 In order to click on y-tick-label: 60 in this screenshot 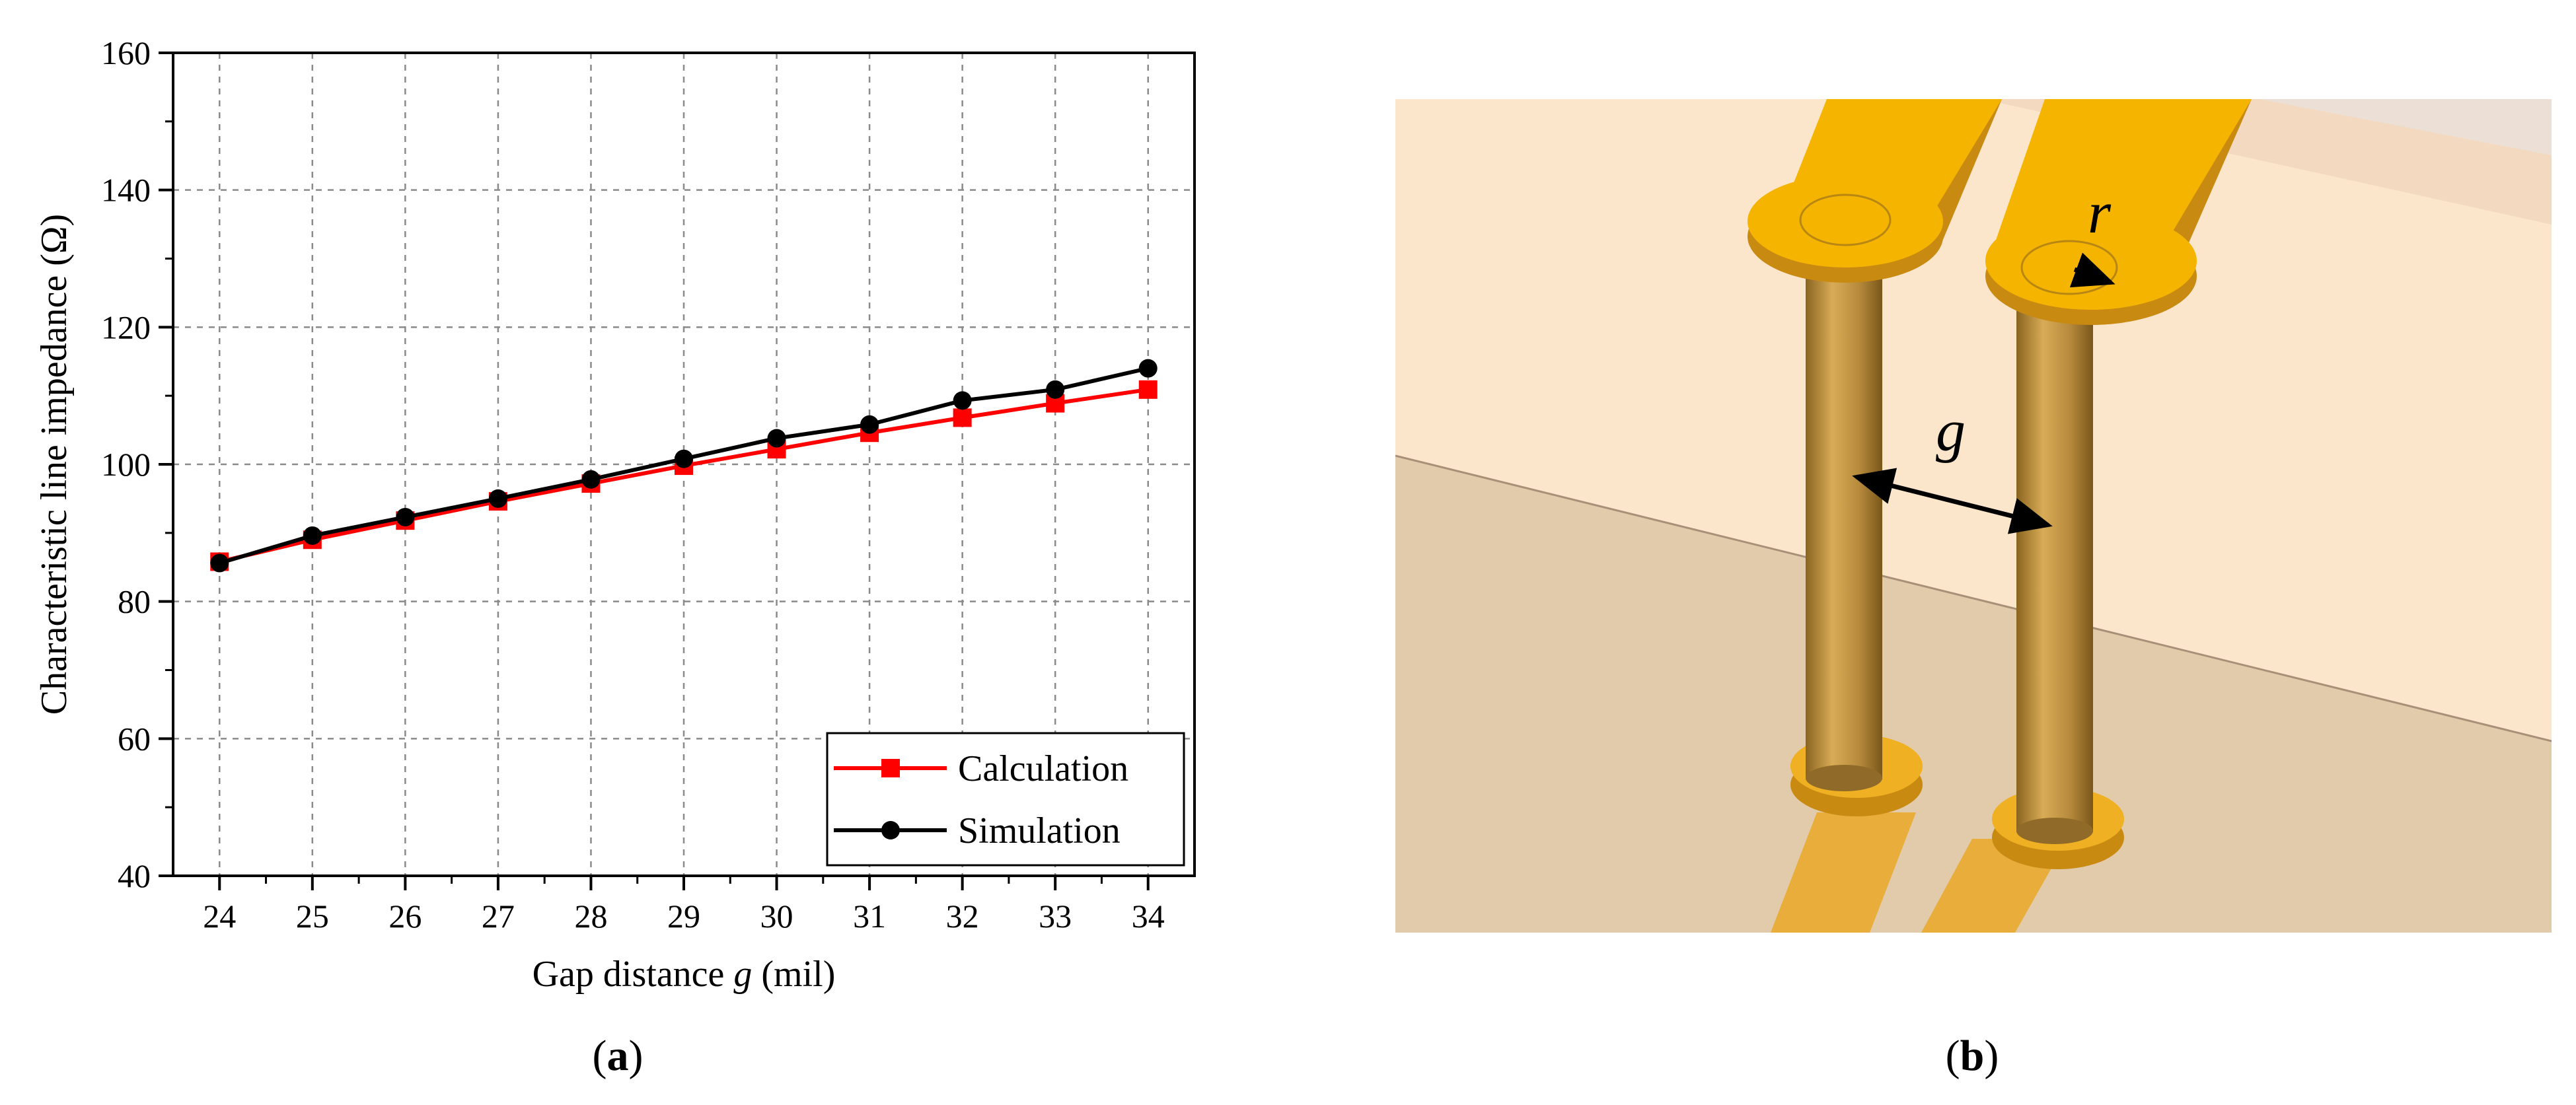, I will do `click(134, 739)`.